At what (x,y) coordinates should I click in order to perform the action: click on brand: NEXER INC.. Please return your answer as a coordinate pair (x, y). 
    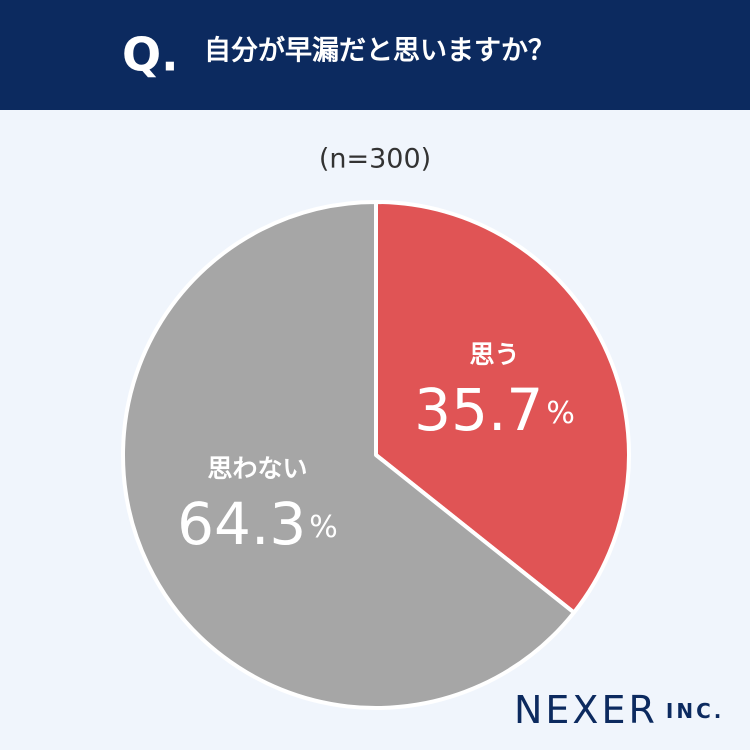
    Looking at the image, I should click on (619, 710).